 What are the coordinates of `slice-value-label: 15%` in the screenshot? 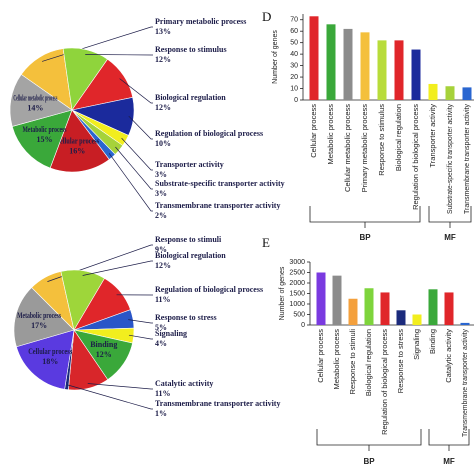 It's located at (45, 139).